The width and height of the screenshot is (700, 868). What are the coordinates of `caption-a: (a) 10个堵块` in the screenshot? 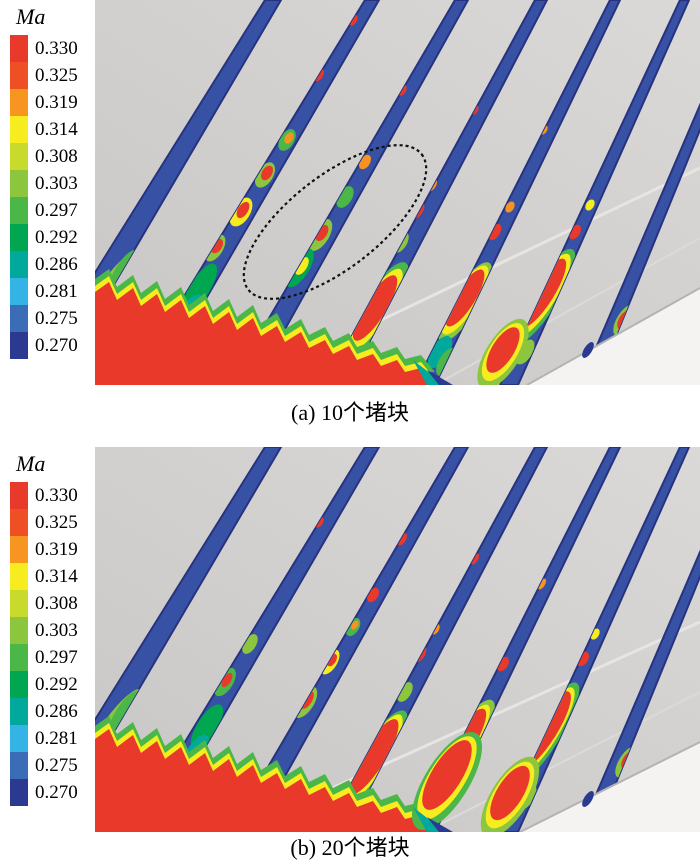 It's located at (350, 412).